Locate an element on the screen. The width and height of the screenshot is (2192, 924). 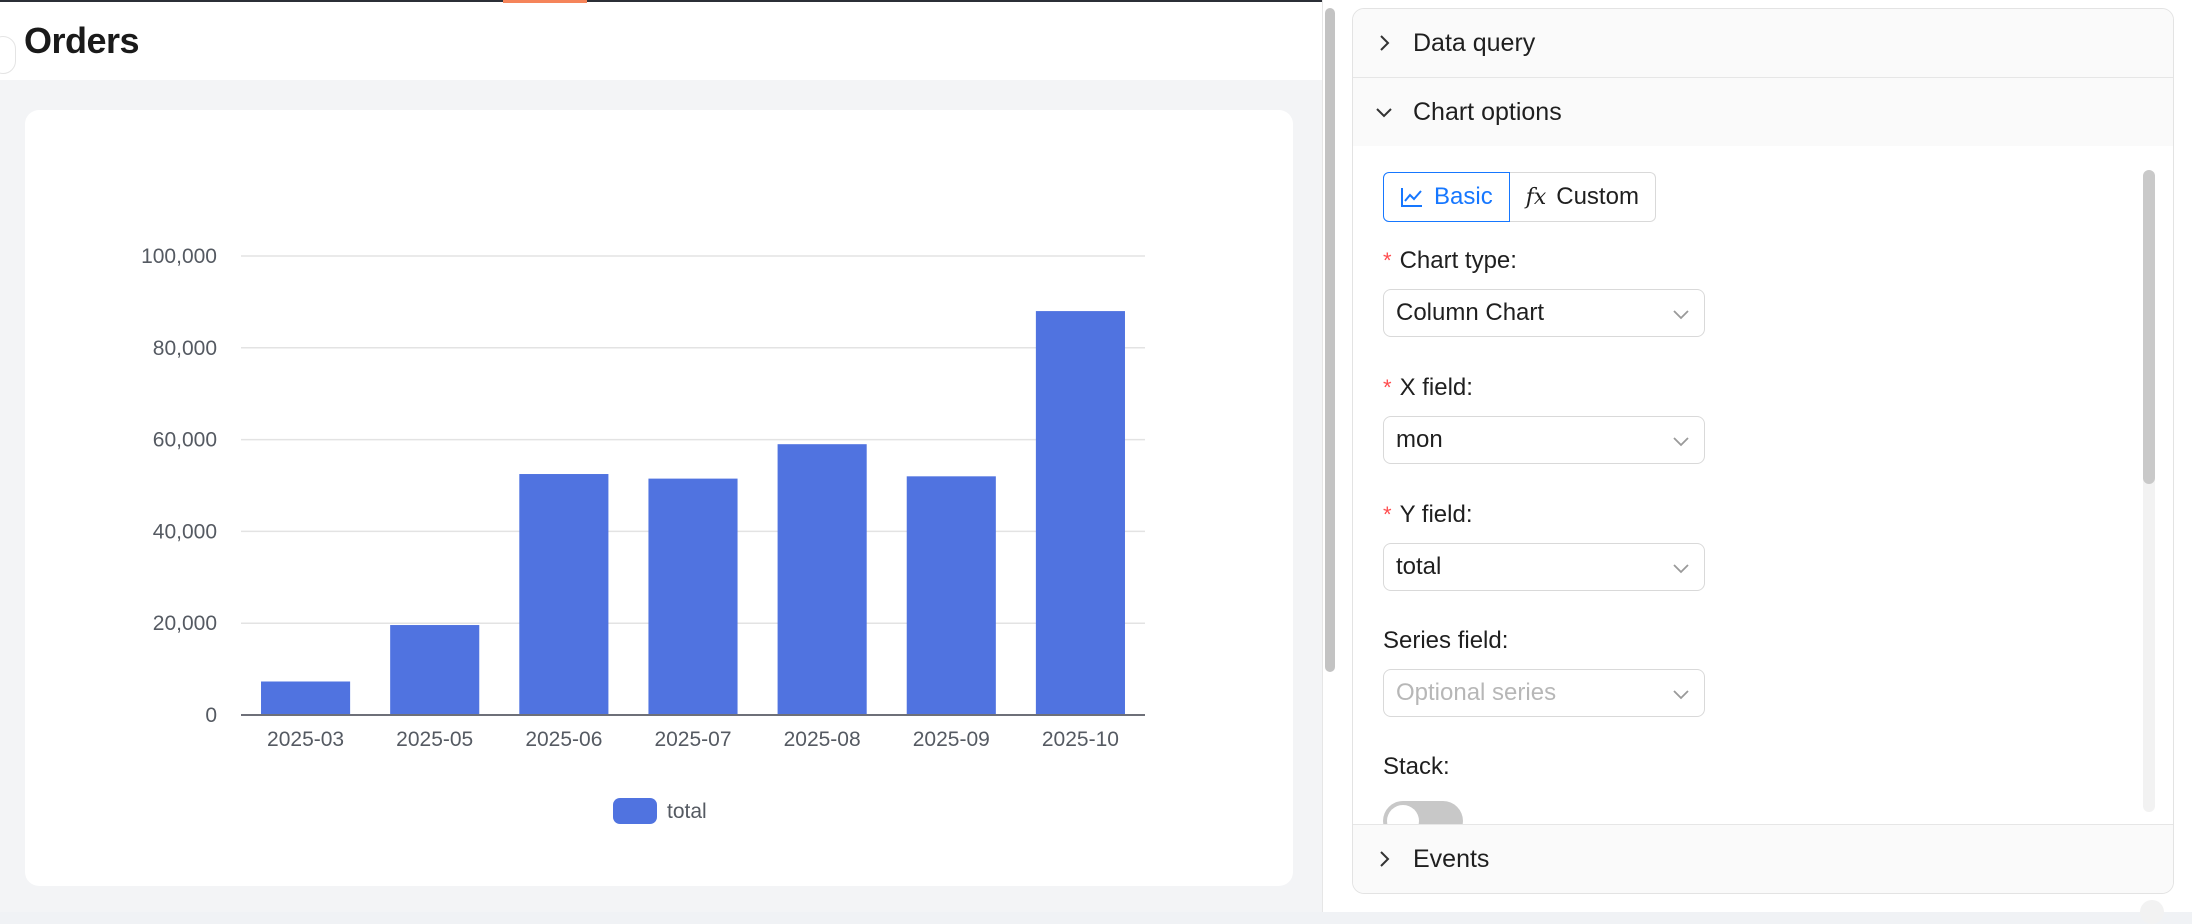
mode-segmented-control: Basic fx Custom is located at coordinates (1519, 197).